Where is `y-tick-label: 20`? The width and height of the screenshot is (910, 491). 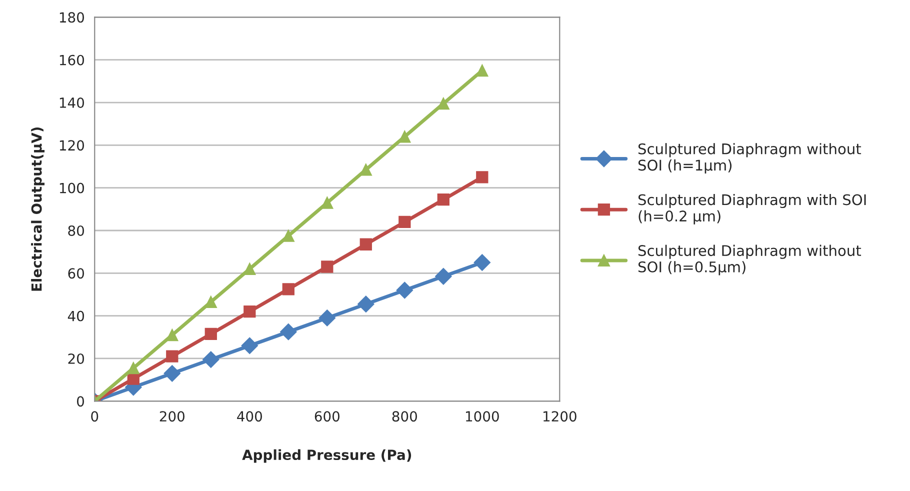 y-tick-label: 20 is located at coordinates (76, 358).